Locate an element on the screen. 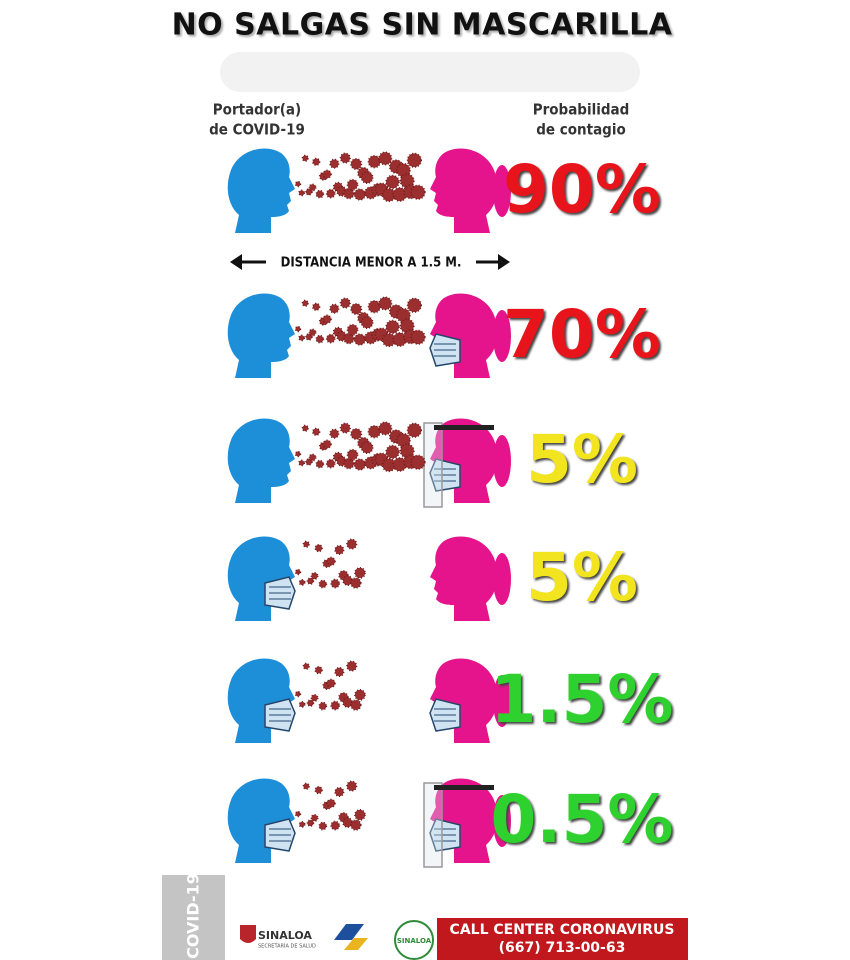  seal is located at coordinates (414, 940).